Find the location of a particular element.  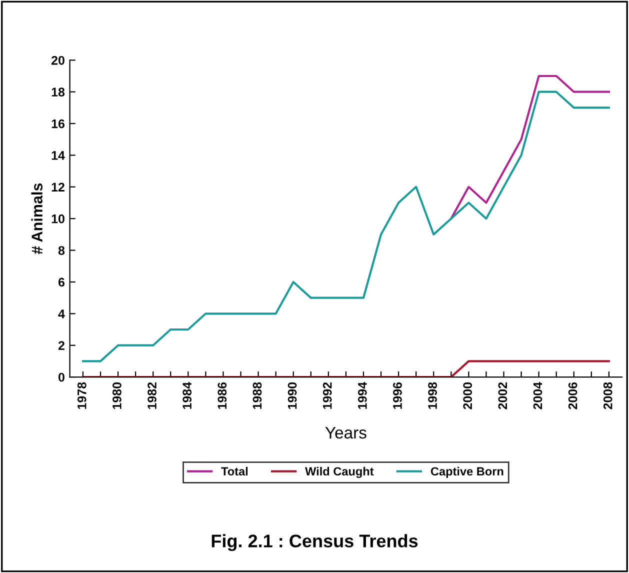

y-tick-label: 18 is located at coordinates (58, 92).